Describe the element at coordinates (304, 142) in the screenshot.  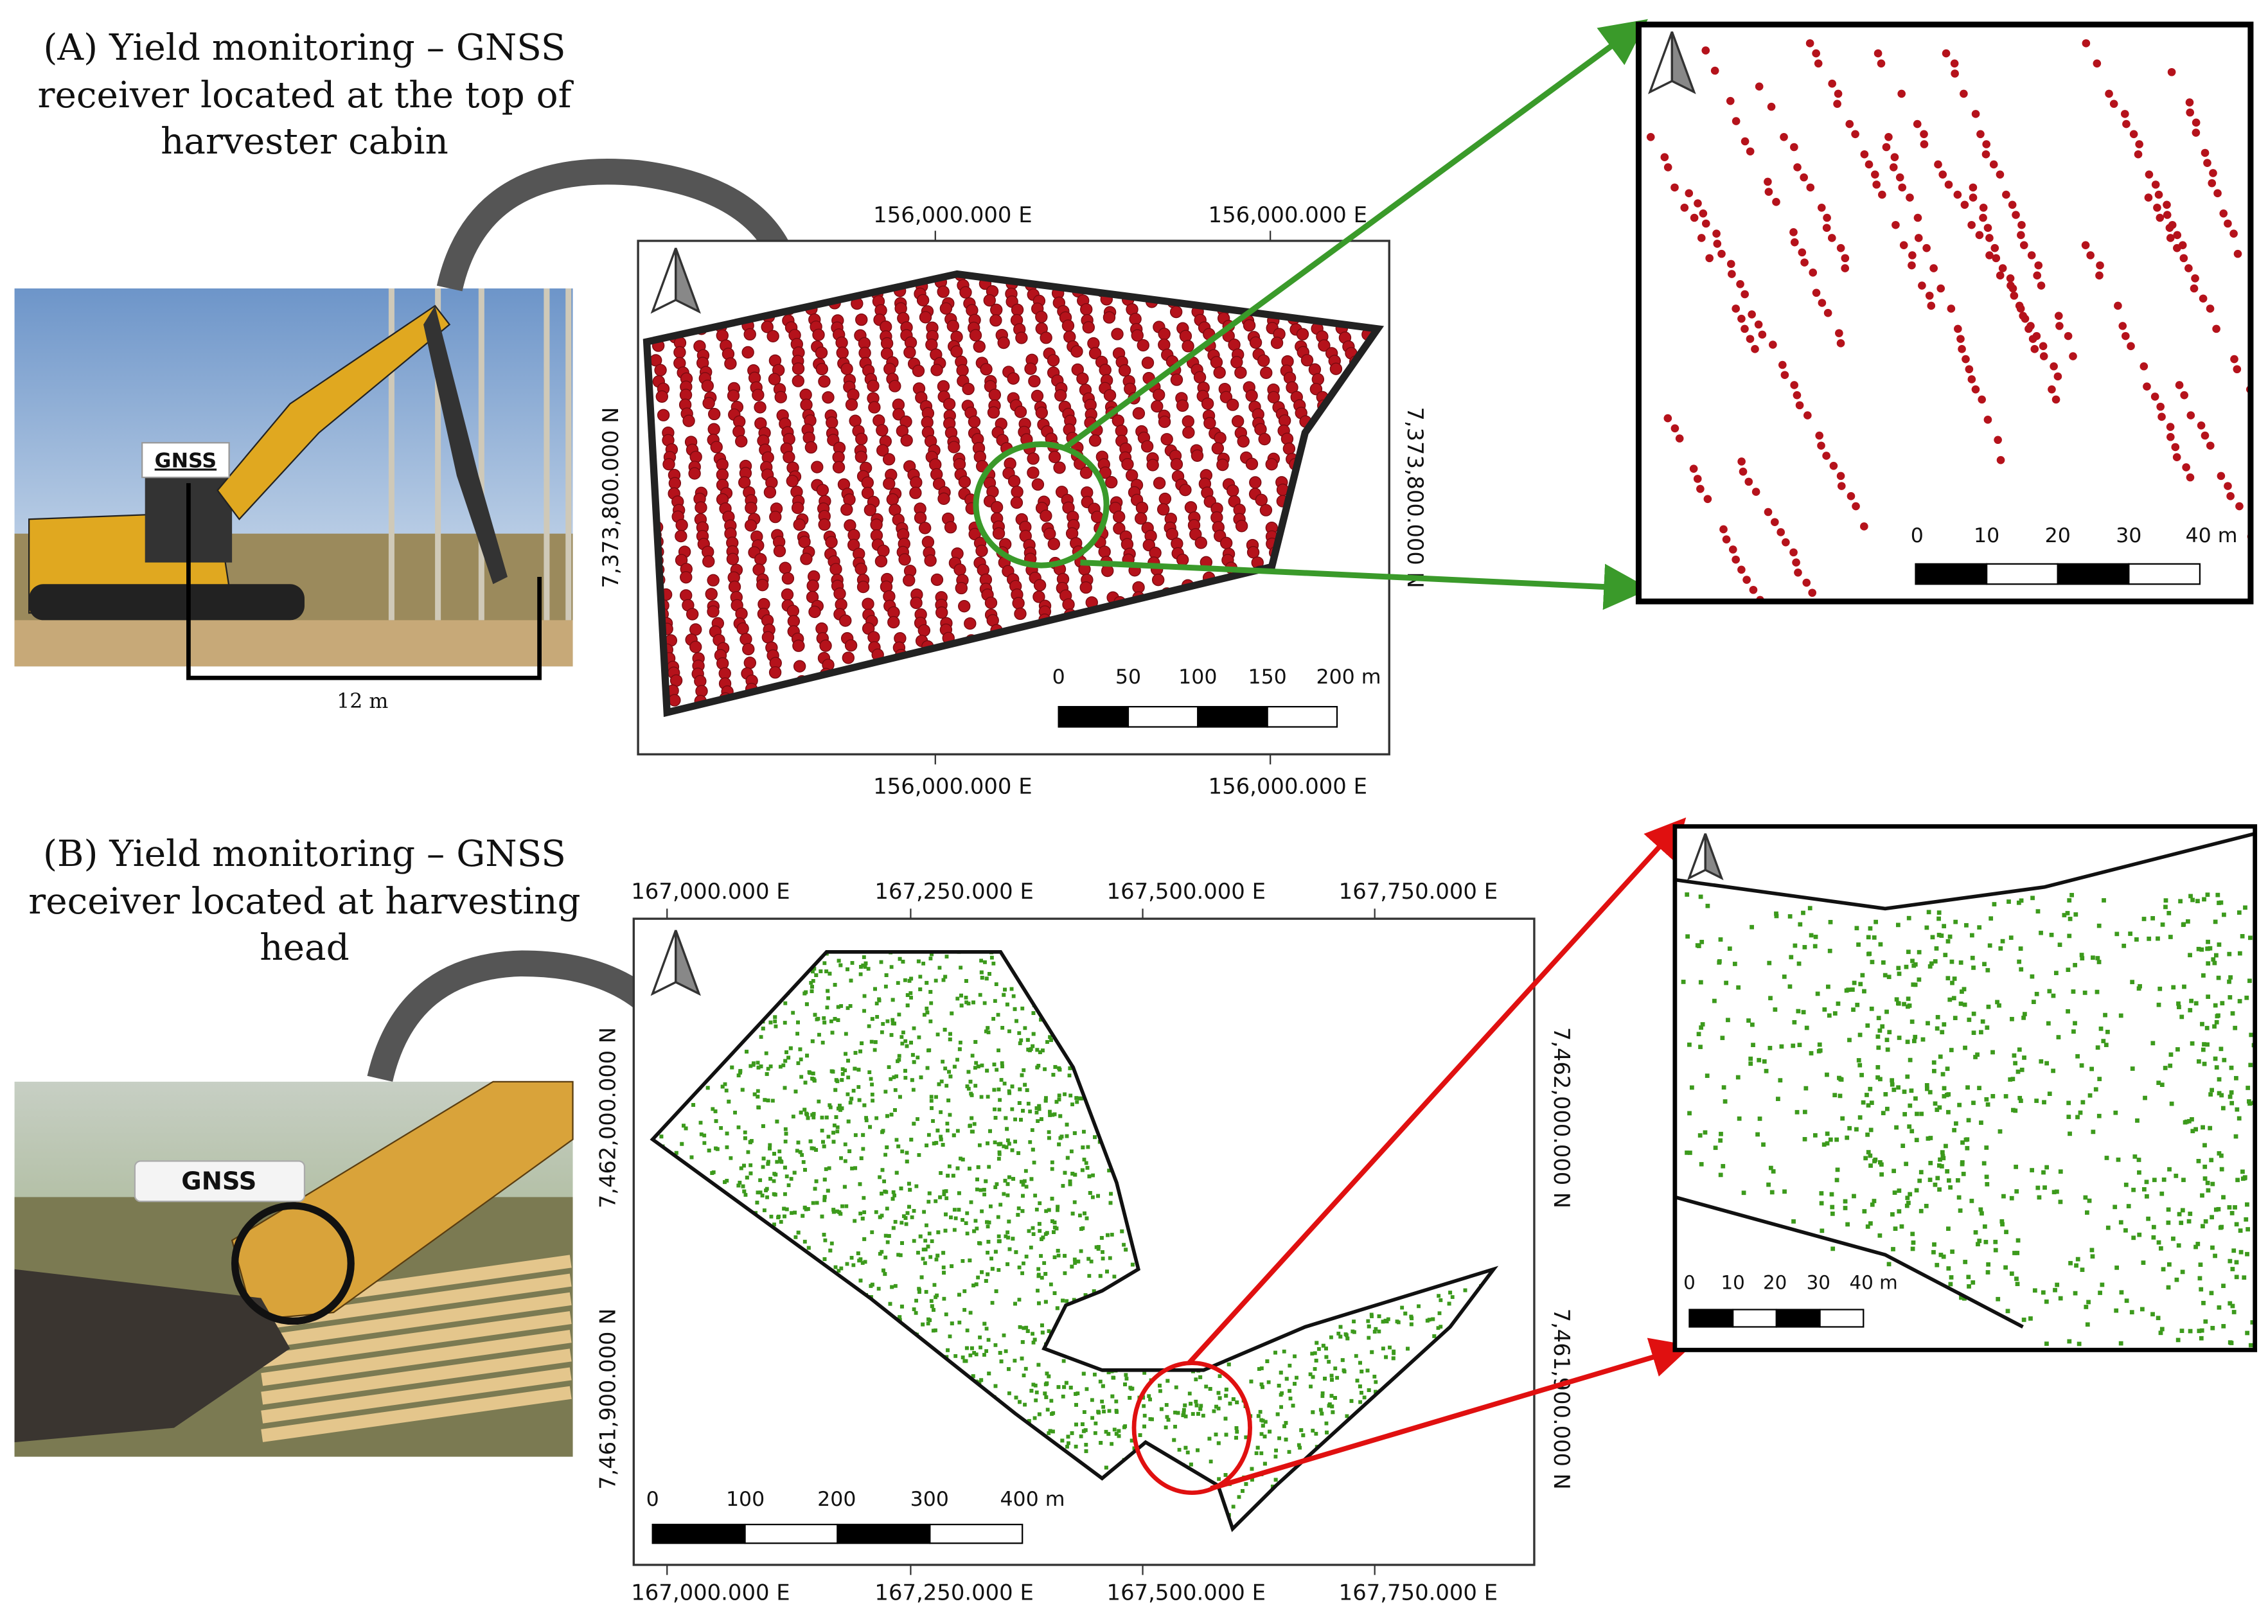
I see `panel-title: harvester cabin` at that location.